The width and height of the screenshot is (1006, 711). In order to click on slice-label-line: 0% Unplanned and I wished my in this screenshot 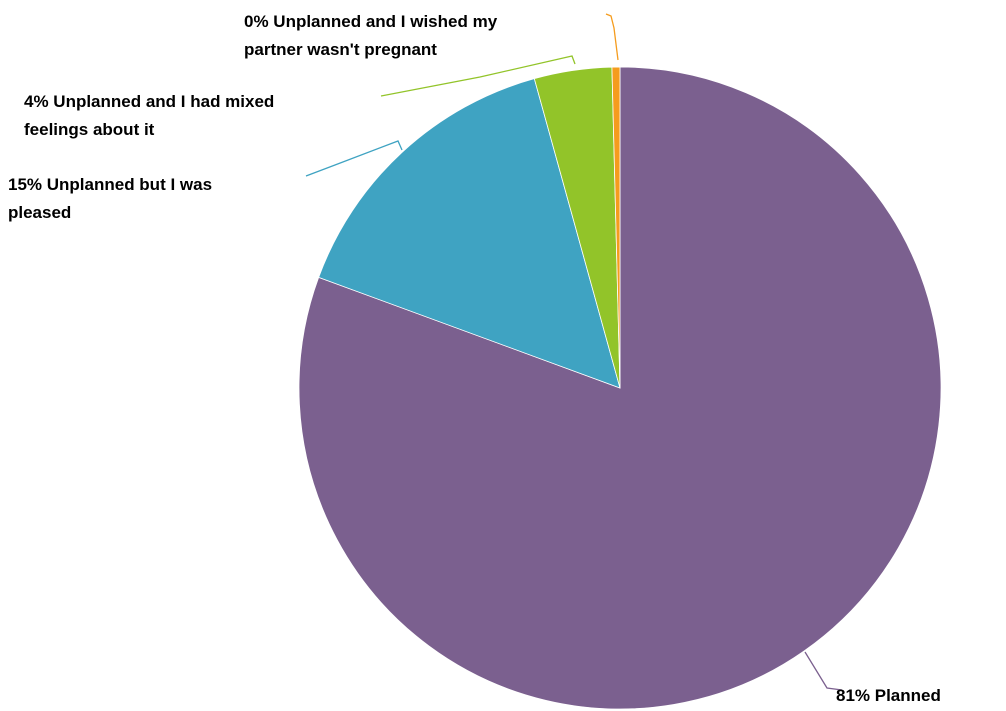, I will do `click(371, 21)`.